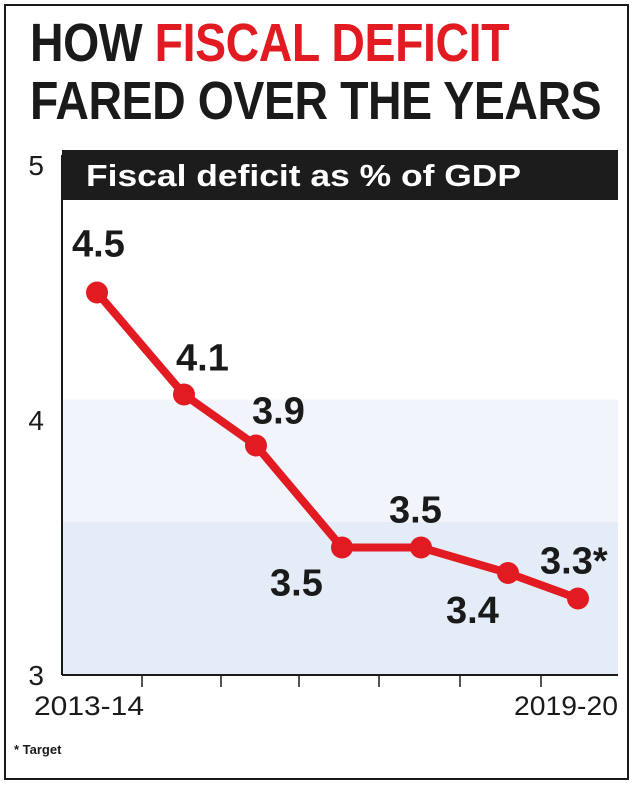 This screenshot has width=635, height=785. I want to click on data-label: 3.4, so click(472, 611).